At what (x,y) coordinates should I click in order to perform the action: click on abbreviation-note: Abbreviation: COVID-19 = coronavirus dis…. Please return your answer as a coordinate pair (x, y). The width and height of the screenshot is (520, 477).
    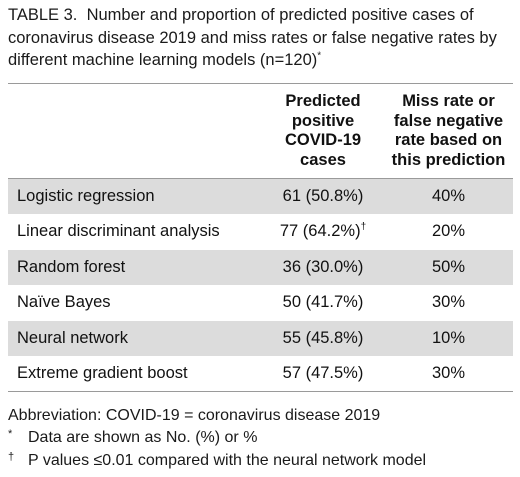
    Looking at the image, I should click on (260, 416).